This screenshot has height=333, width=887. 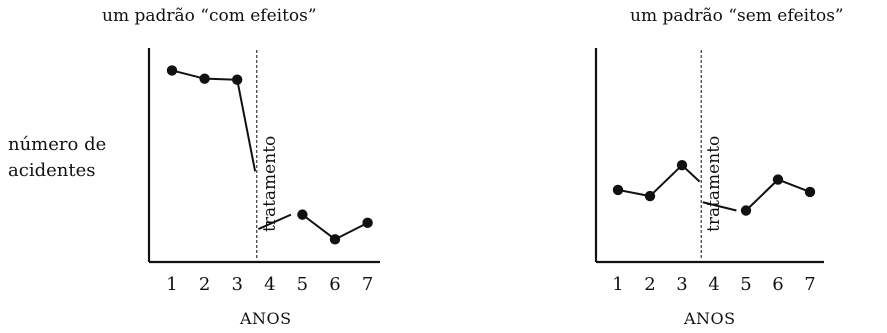 I want to click on chart-2-x-tick-label-2: 2, so click(x=649, y=284).